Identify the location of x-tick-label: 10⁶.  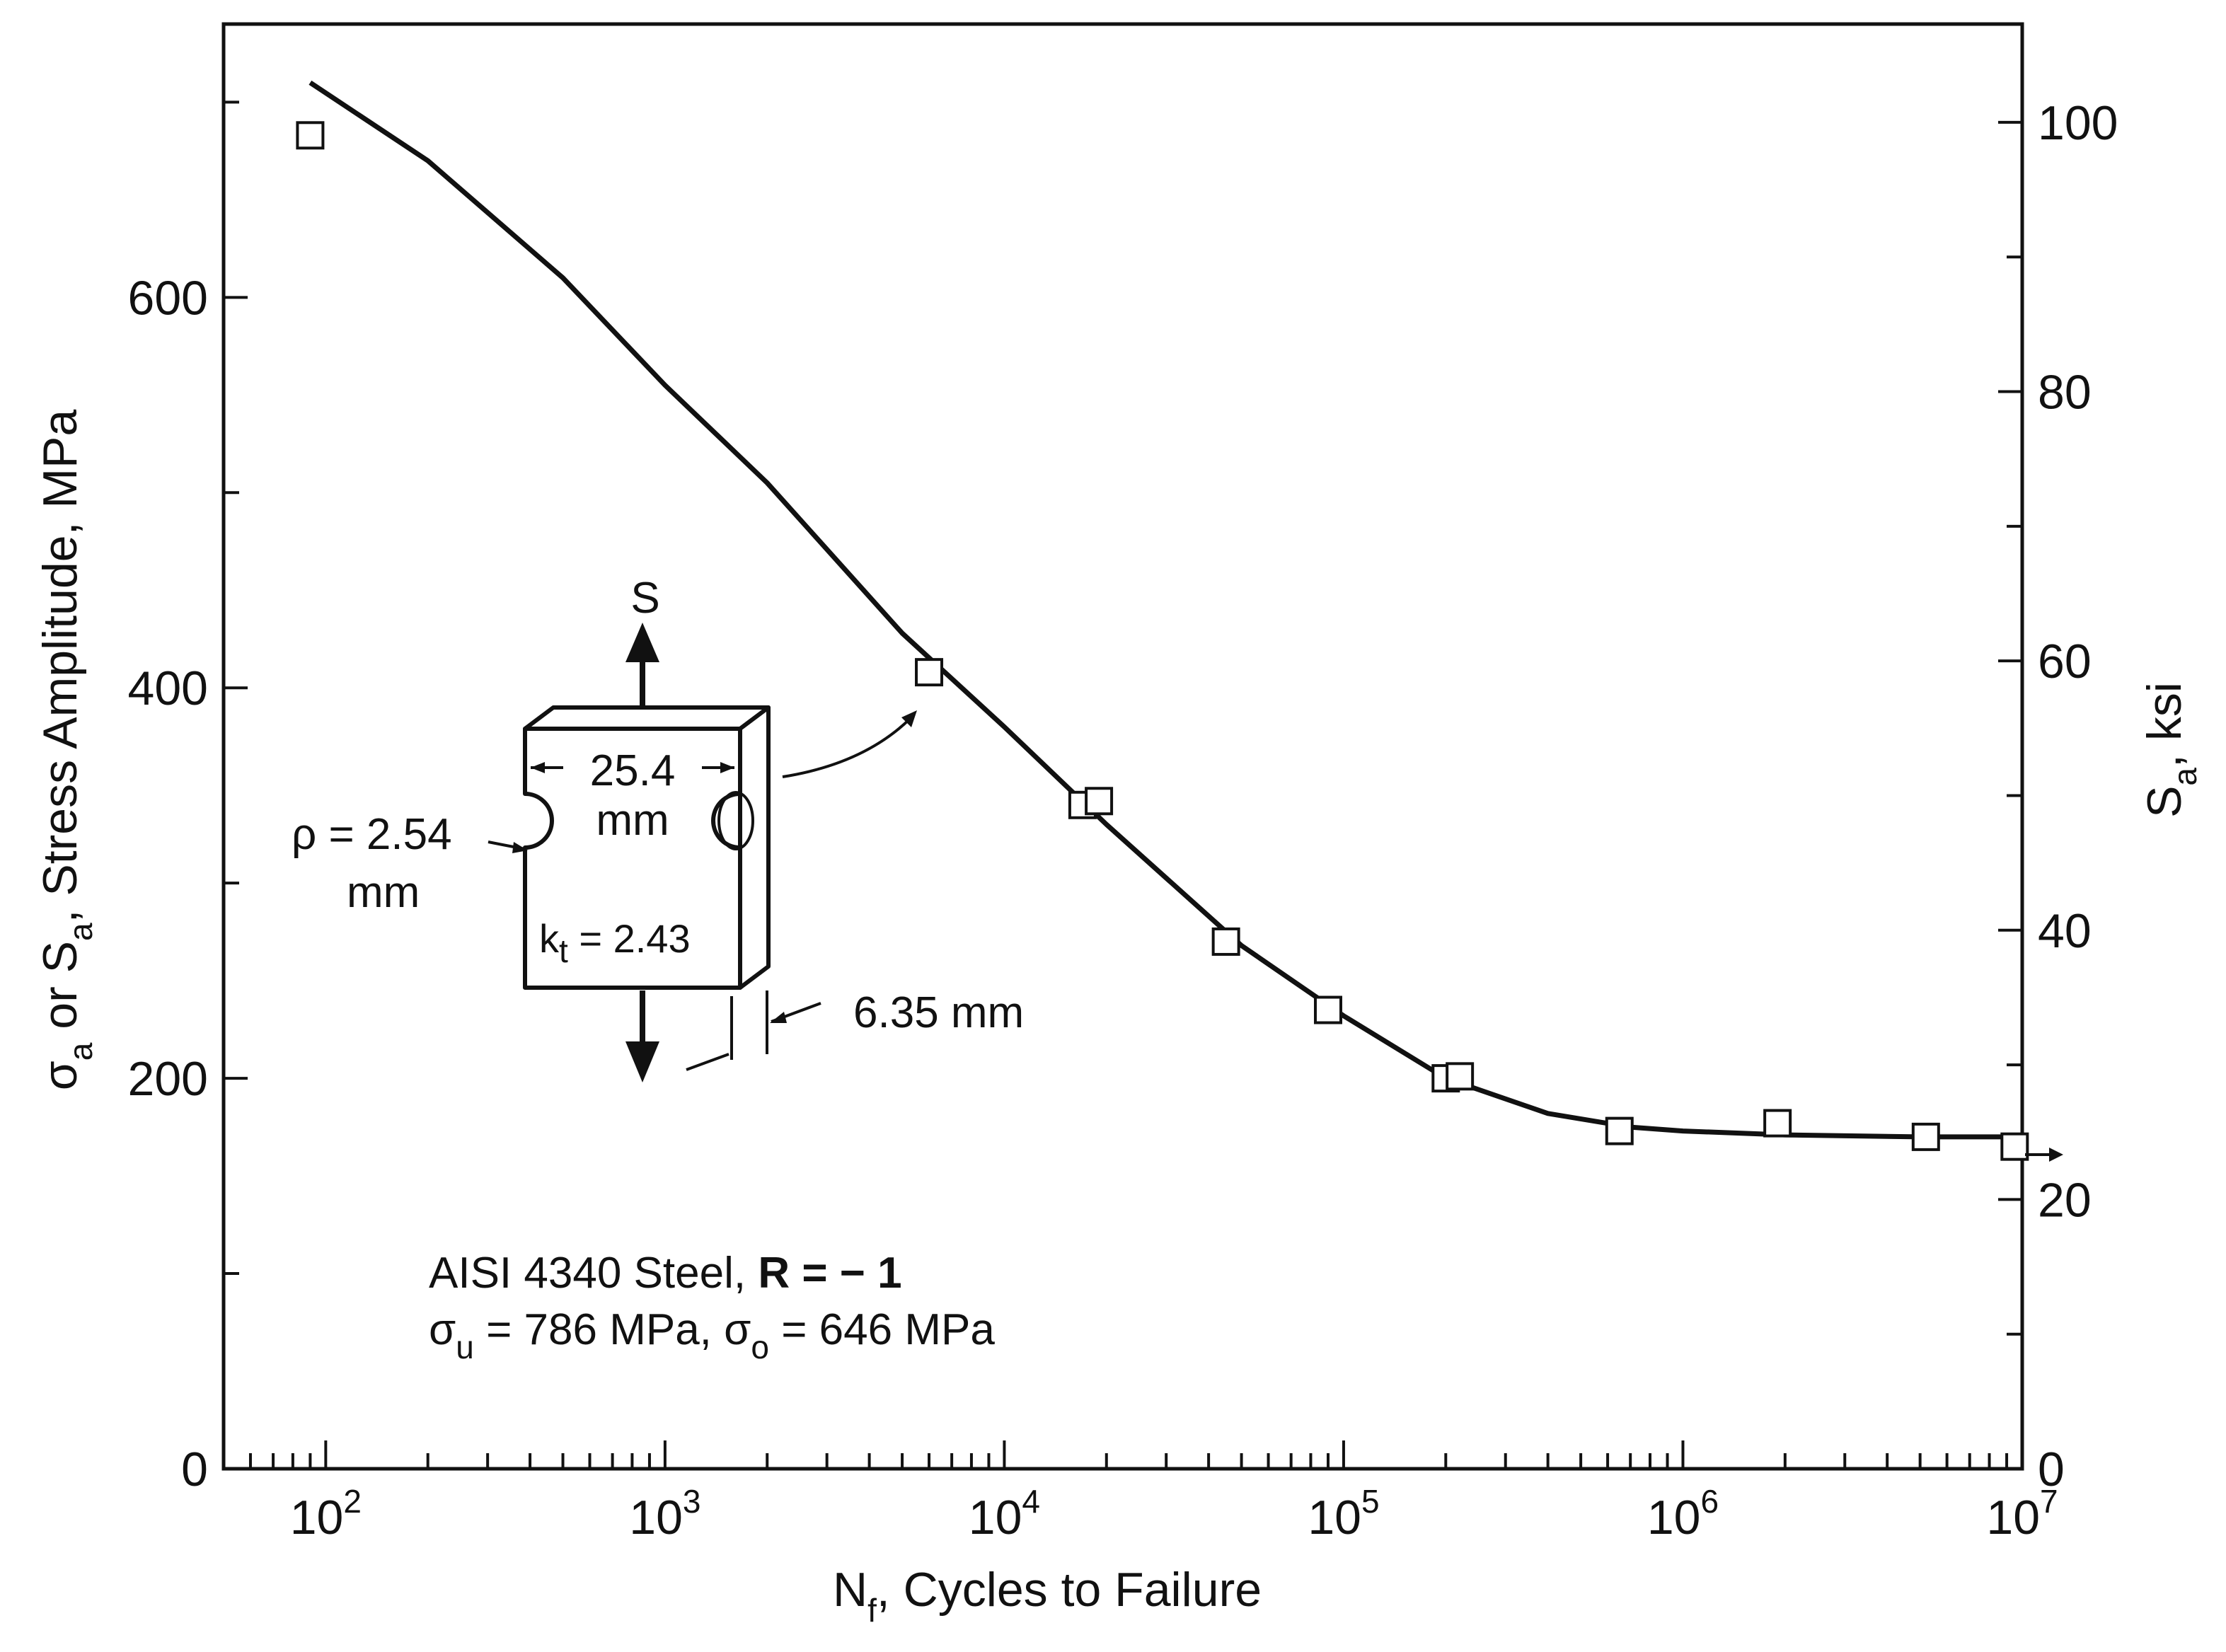
(1683, 1514).